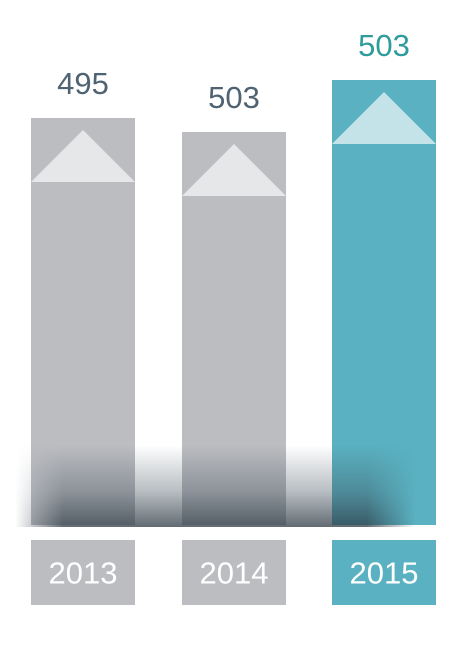 Image resolution: width=468 pixels, height=672 pixels. What do you see at coordinates (384, 45) in the screenshot?
I see `value-label-2015: 503` at bounding box center [384, 45].